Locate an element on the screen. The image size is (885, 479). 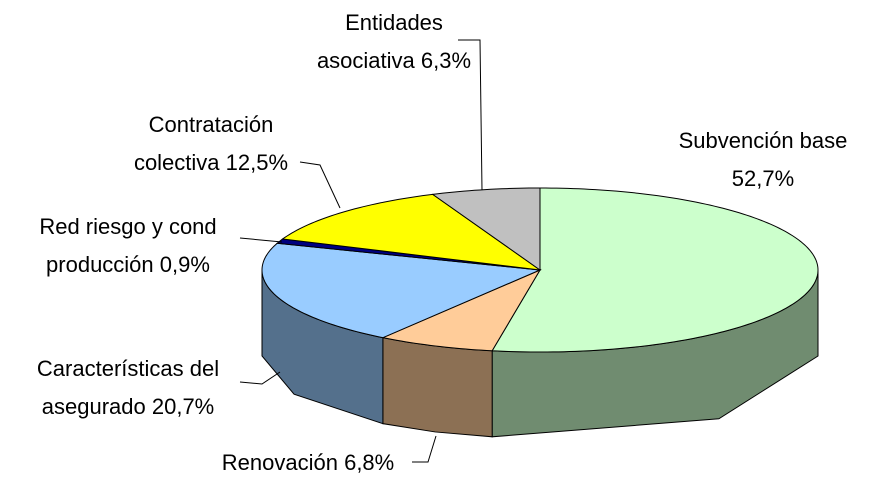
value-label: 6,3% is located at coordinates (446, 60).